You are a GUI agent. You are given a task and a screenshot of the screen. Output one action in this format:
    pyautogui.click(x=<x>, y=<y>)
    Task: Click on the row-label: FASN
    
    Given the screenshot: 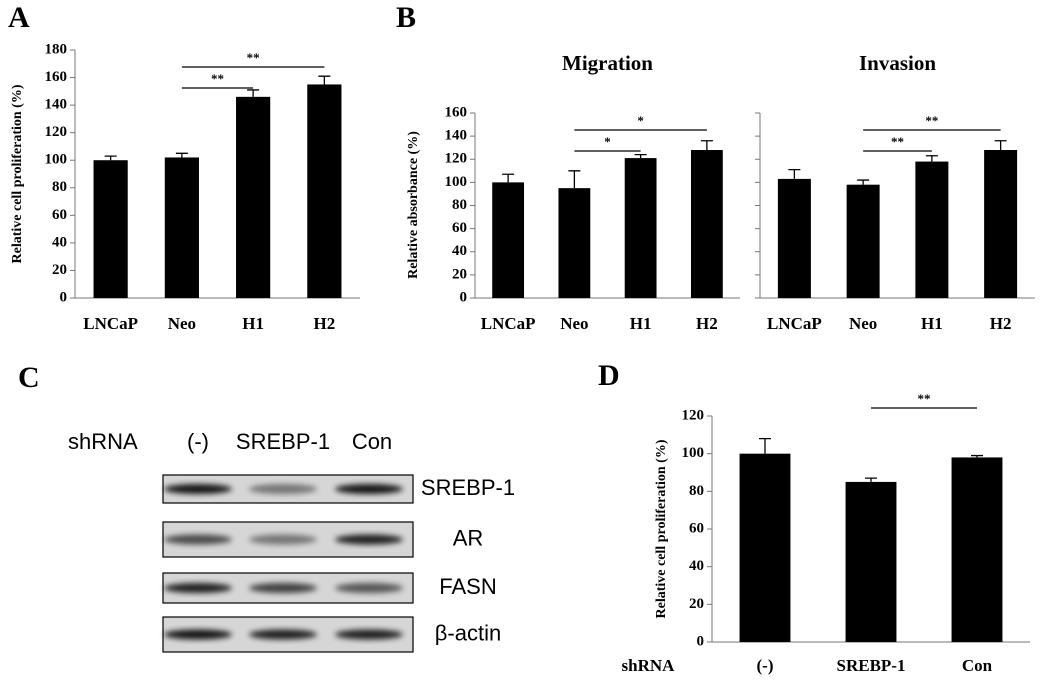 What is the action you would take?
    pyautogui.click(x=467, y=586)
    